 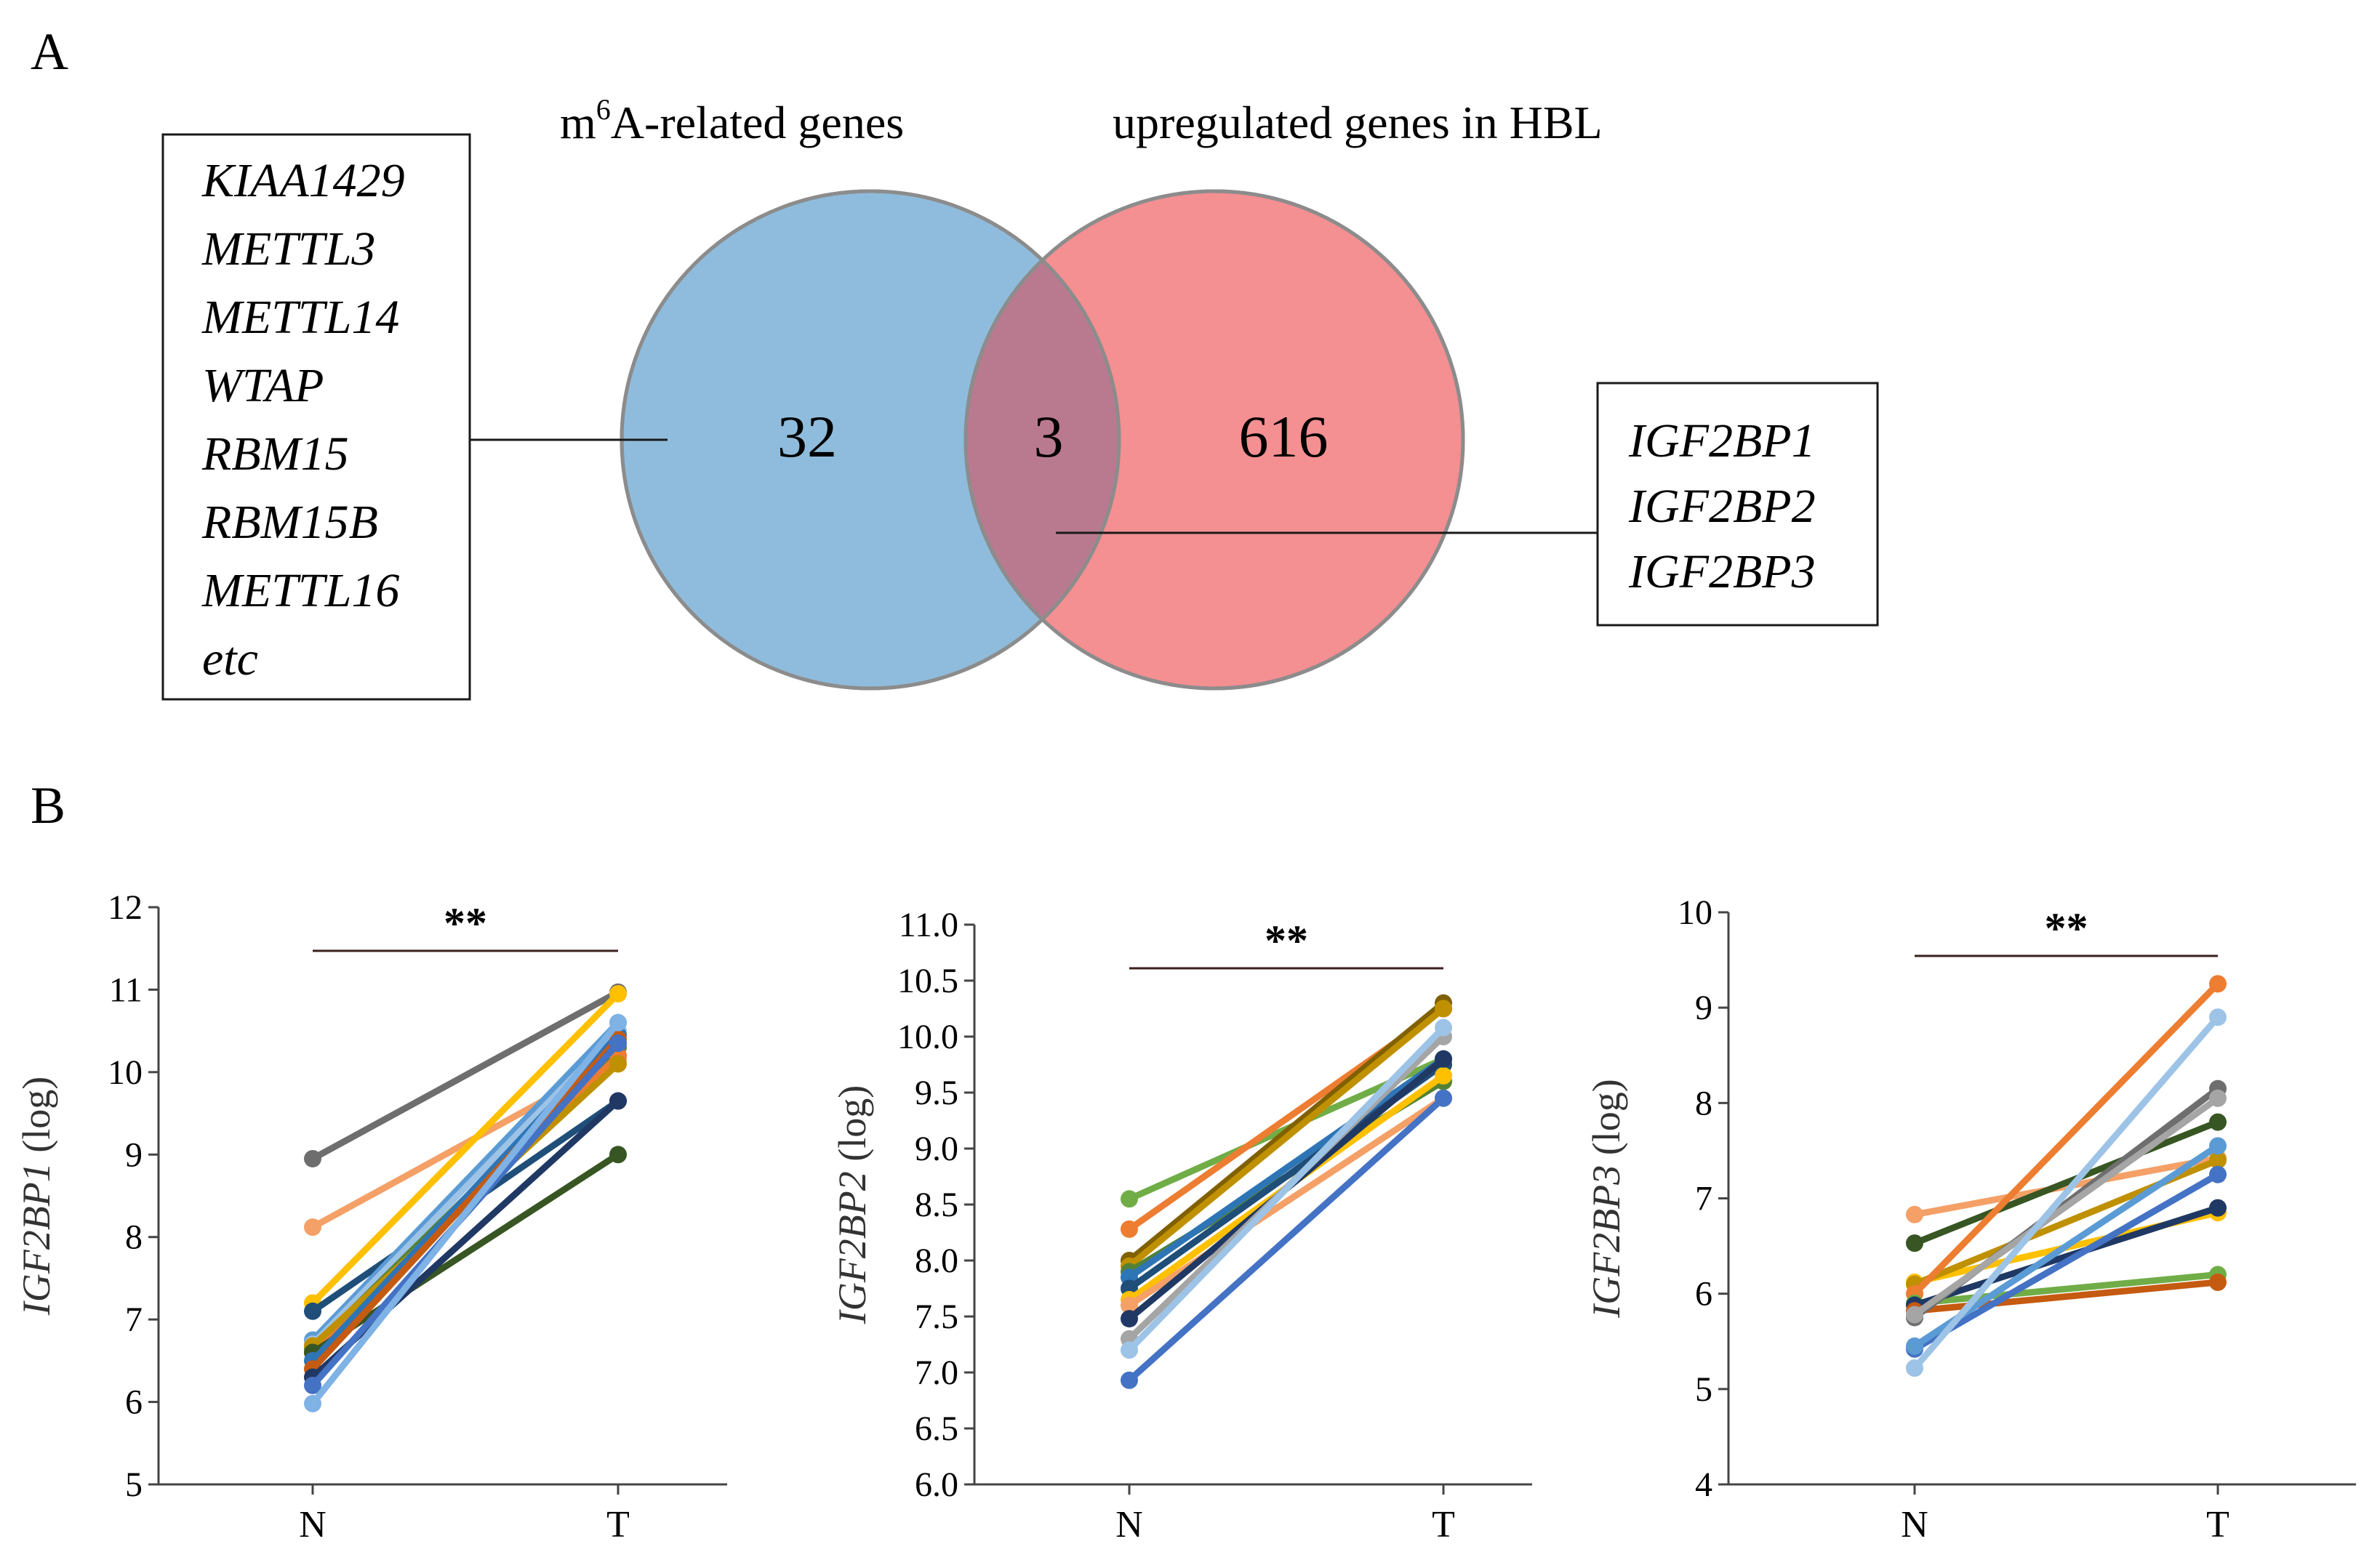 I want to click on y-tick-label: 8.0, so click(x=936, y=1261).